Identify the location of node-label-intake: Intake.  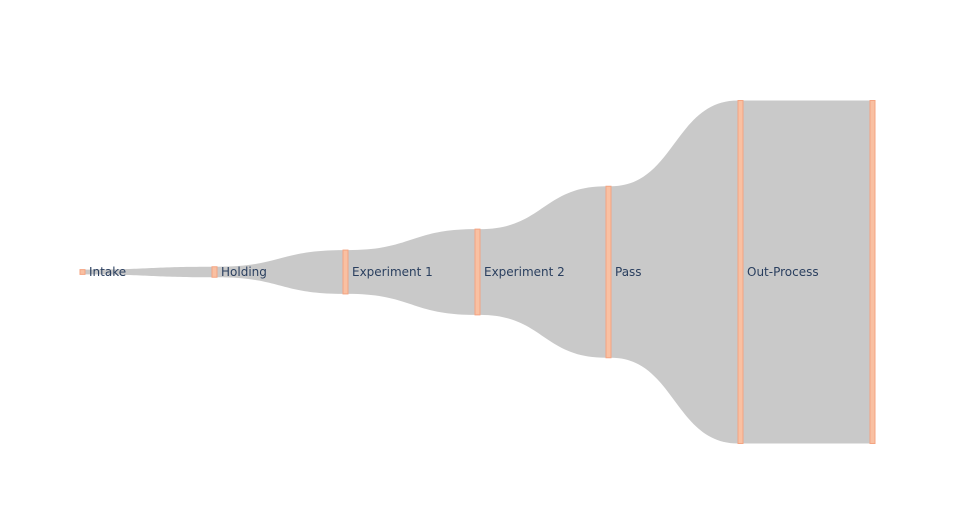
(107, 272).